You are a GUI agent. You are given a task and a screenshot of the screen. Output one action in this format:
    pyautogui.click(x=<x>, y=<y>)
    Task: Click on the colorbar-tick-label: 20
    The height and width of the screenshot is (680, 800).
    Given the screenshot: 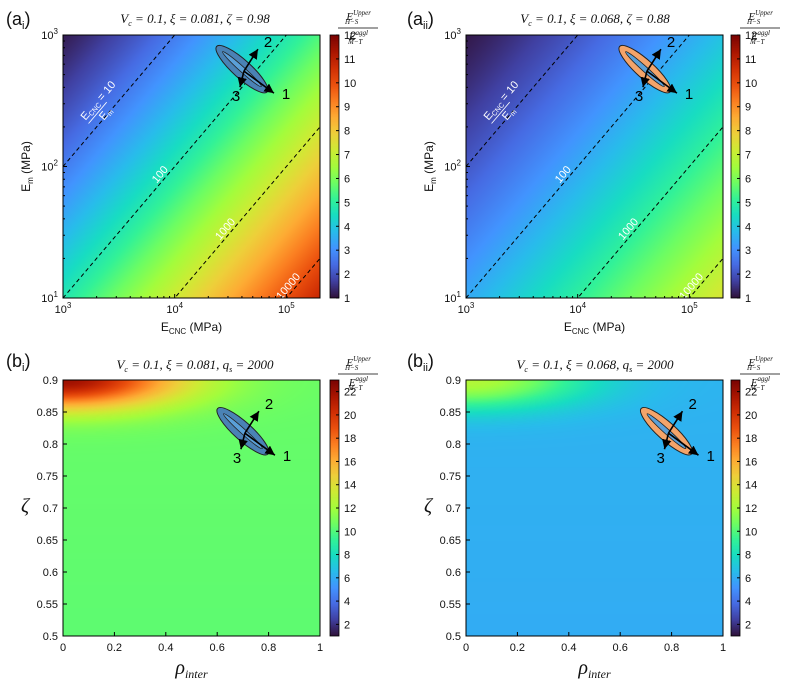 What is the action you would take?
    pyautogui.click(x=751, y=416)
    